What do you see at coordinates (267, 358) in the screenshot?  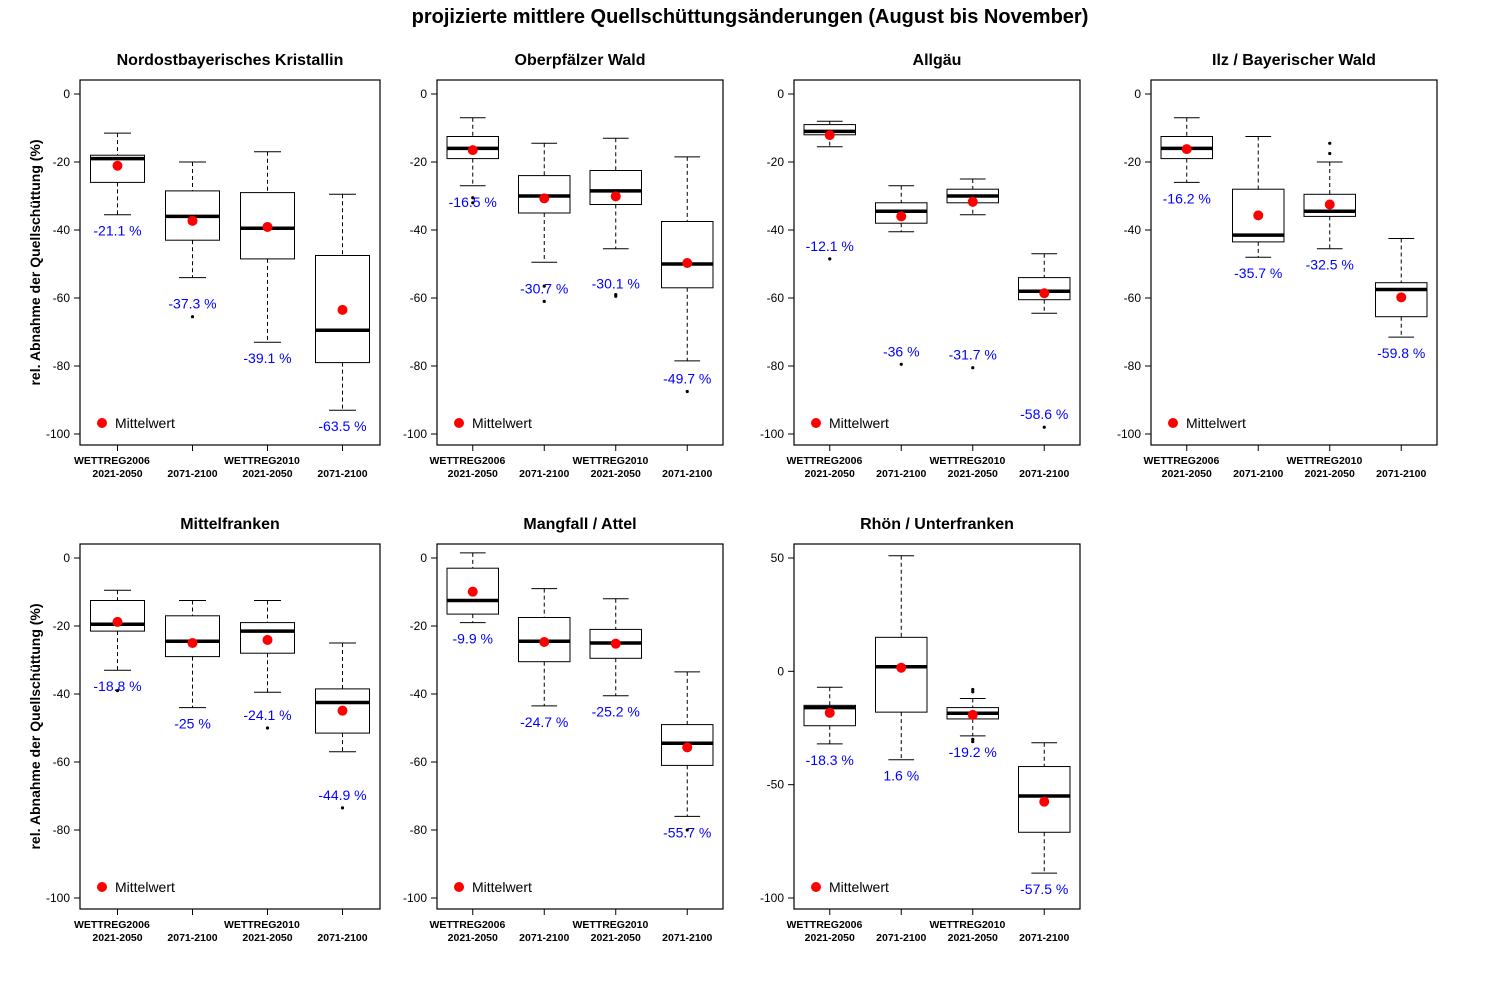 I see `mean-label: -39.1 %` at bounding box center [267, 358].